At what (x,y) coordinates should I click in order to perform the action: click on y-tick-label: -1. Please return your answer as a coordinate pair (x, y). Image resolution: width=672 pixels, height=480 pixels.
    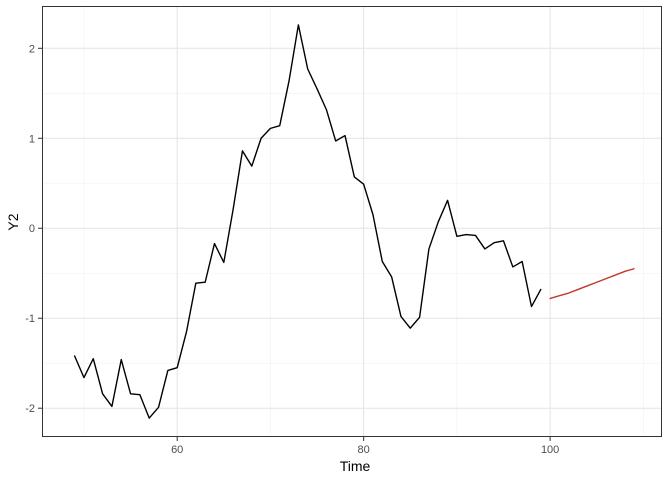
    Looking at the image, I should click on (30, 319).